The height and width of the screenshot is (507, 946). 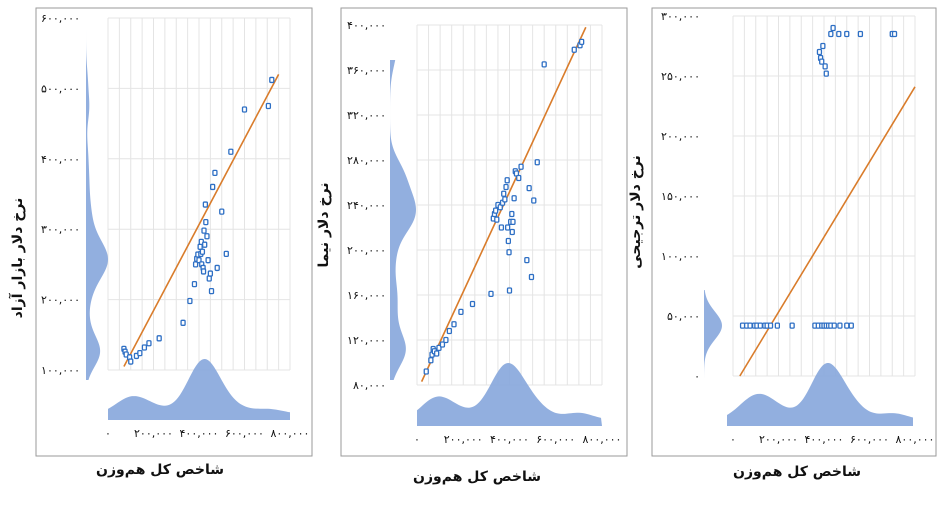 I want to click on y-tick-label: ۲۸۰,۰۰۰, so click(x=366, y=160).